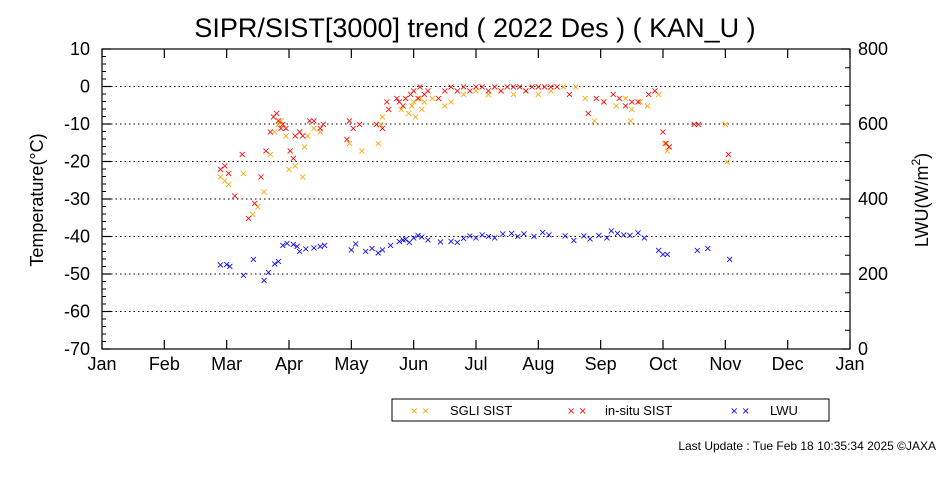  Describe the element at coordinates (788, 364) in the screenshot. I see `x-tick-label: Dec` at that location.